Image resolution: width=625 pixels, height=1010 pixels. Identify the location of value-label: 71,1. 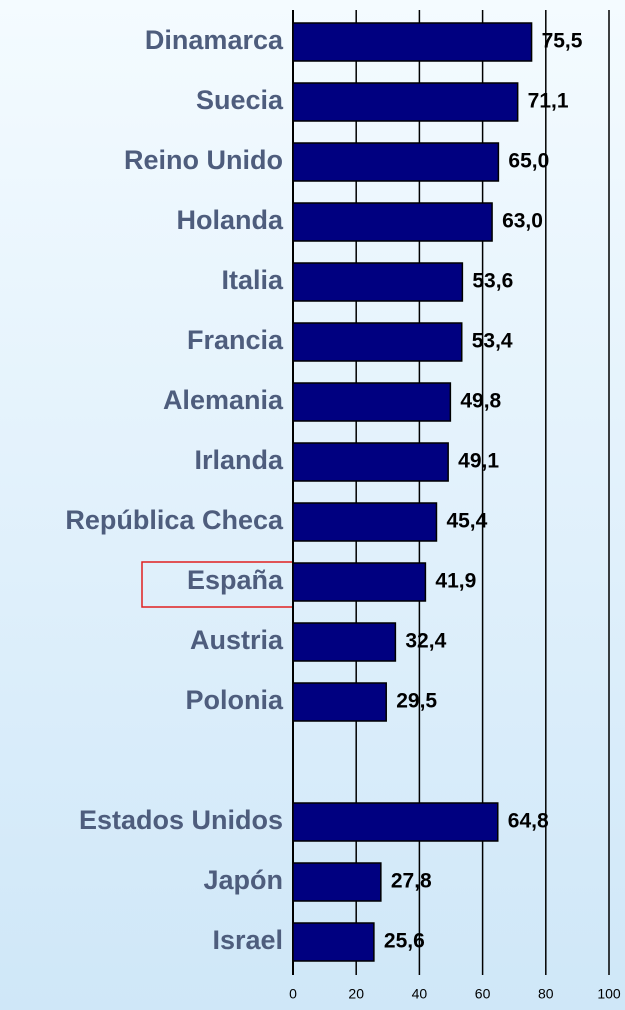
(548, 101).